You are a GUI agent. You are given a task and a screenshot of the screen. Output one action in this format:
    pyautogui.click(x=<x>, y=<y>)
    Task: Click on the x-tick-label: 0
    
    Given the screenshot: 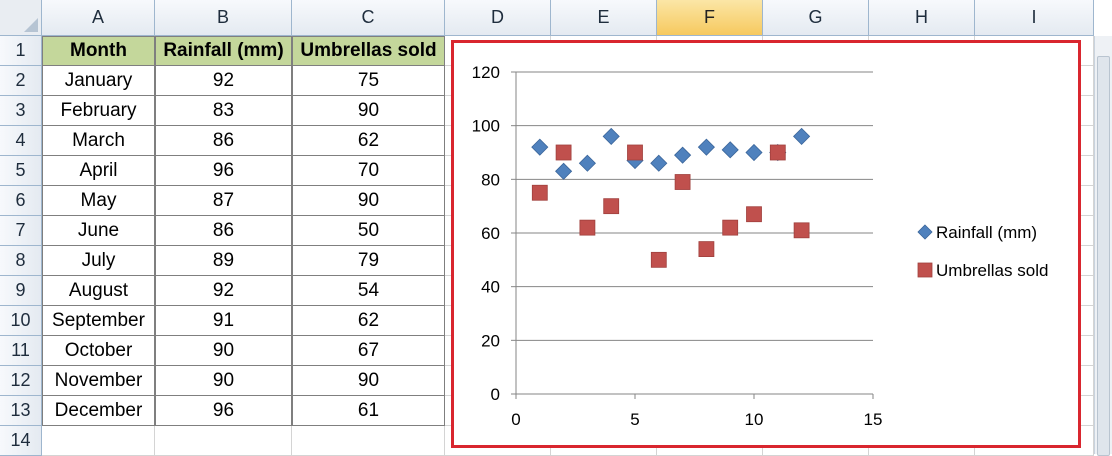 What is the action you would take?
    pyautogui.click(x=515, y=419)
    